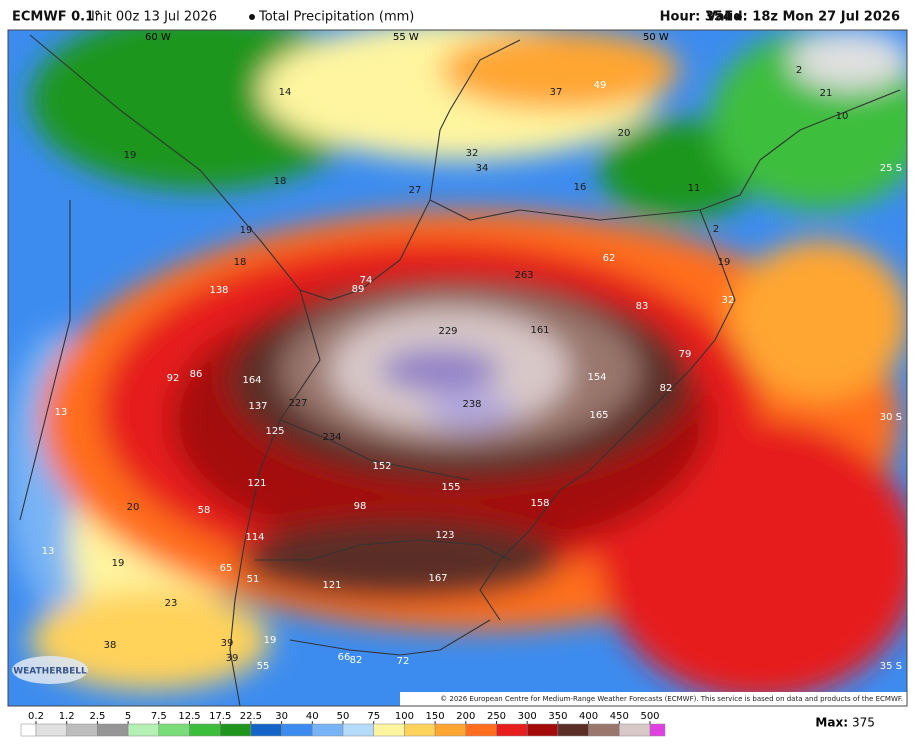  Describe the element at coordinates (437, 578) in the screenshot. I see `map-value: 167` at that location.